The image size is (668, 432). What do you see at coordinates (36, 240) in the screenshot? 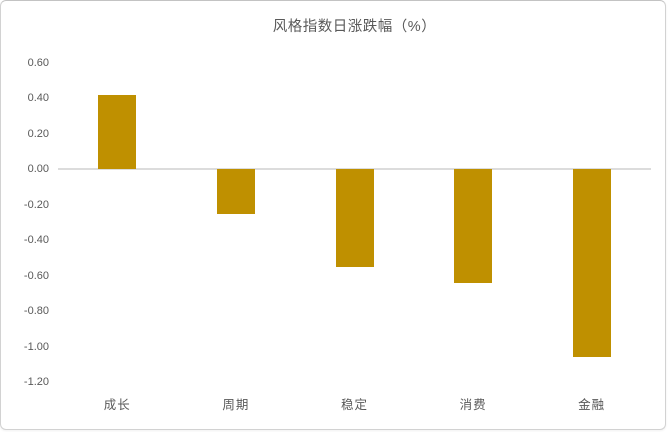
I see `y-tick-label: -0.40` at bounding box center [36, 240].